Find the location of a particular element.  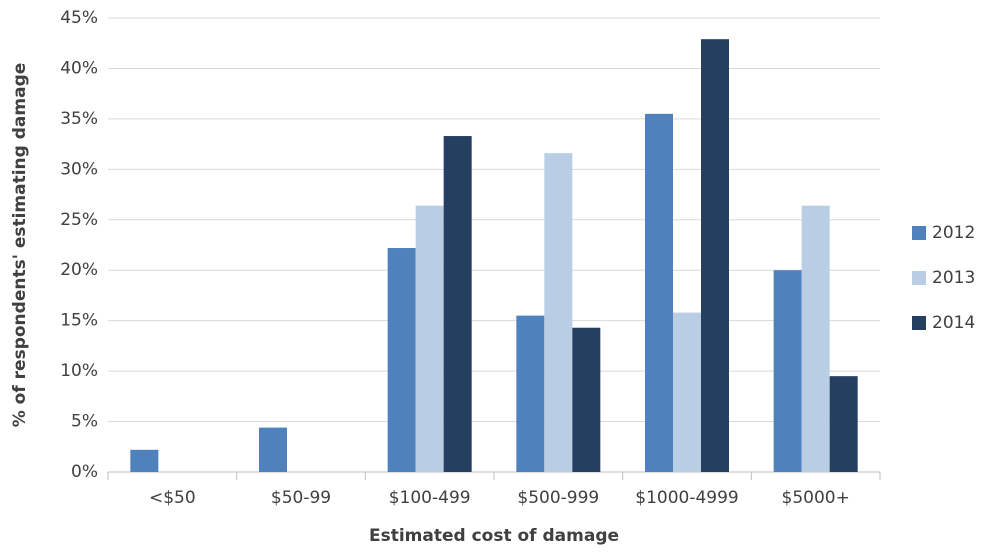

y-tick-label: 40% is located at coordinates (79, 68).